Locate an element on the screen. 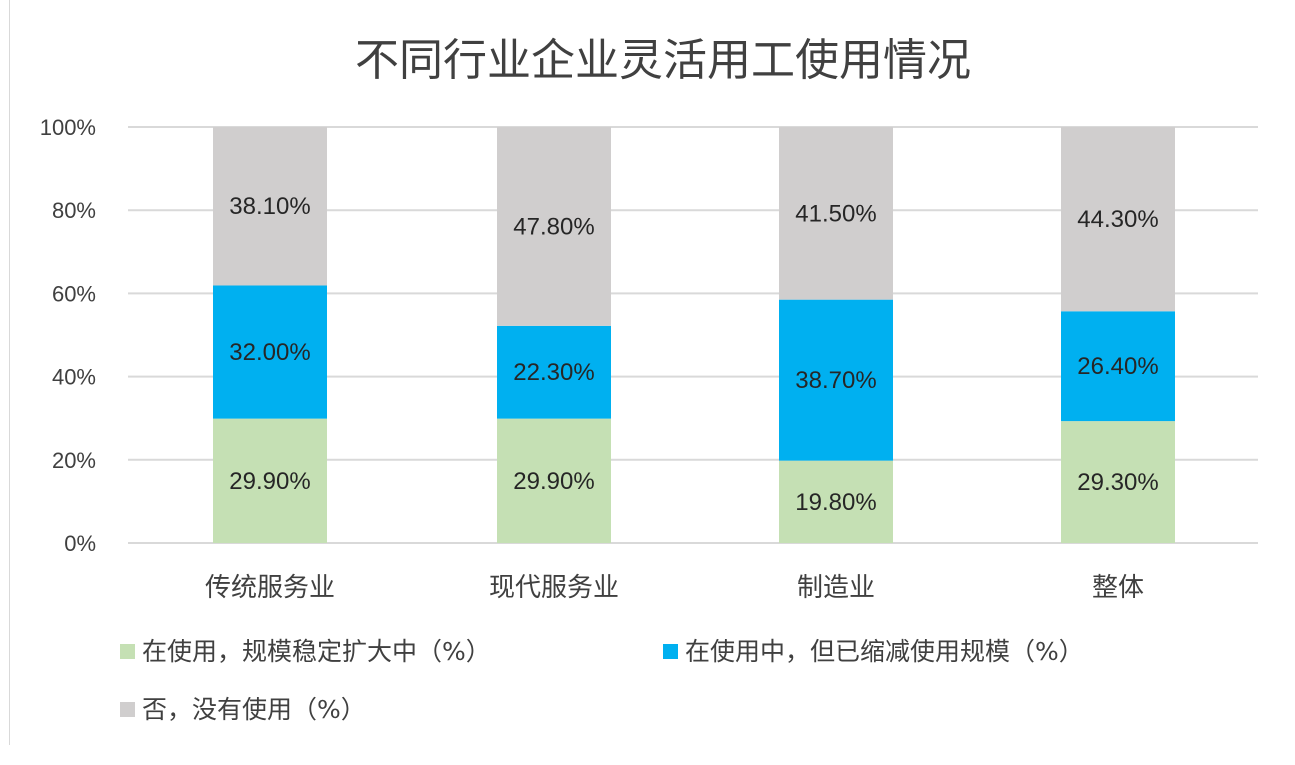 The height and width of the screenshot is (765, 1295). data-label: 19.80% is located at coordinates (835, 502).